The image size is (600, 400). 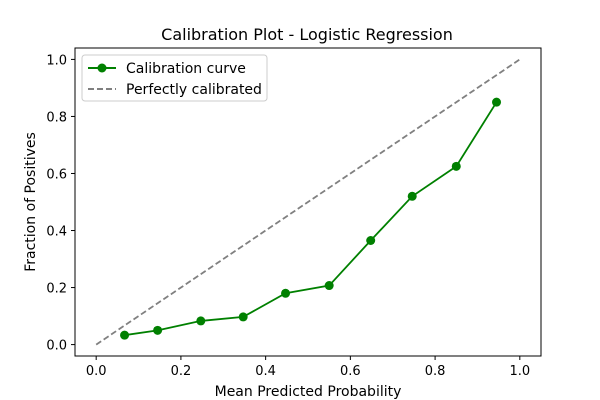 What do you see at coordinates (102, 68) in the screenshot?
I see `legend-calibration-marker` at bounding box center [102, 68].